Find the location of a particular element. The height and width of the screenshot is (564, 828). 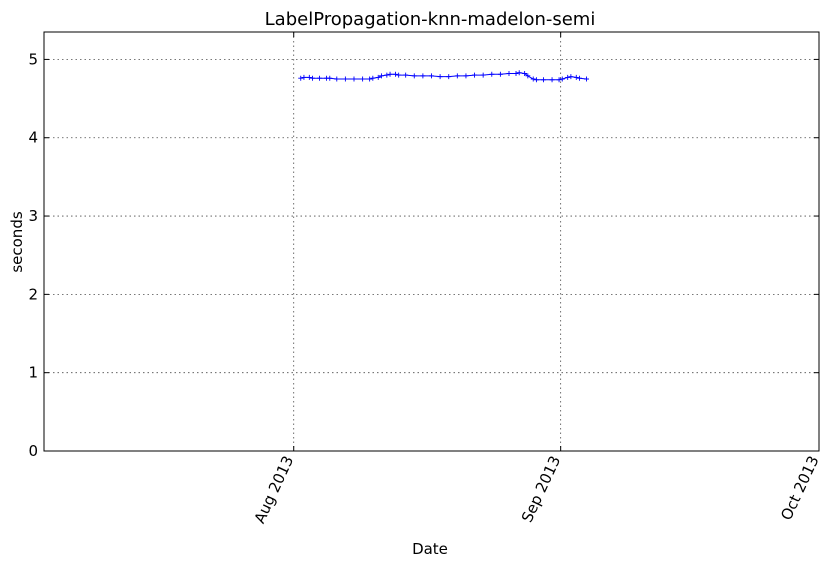

x-tick-label: Sep 2013 is located at coordinates (541, 489).